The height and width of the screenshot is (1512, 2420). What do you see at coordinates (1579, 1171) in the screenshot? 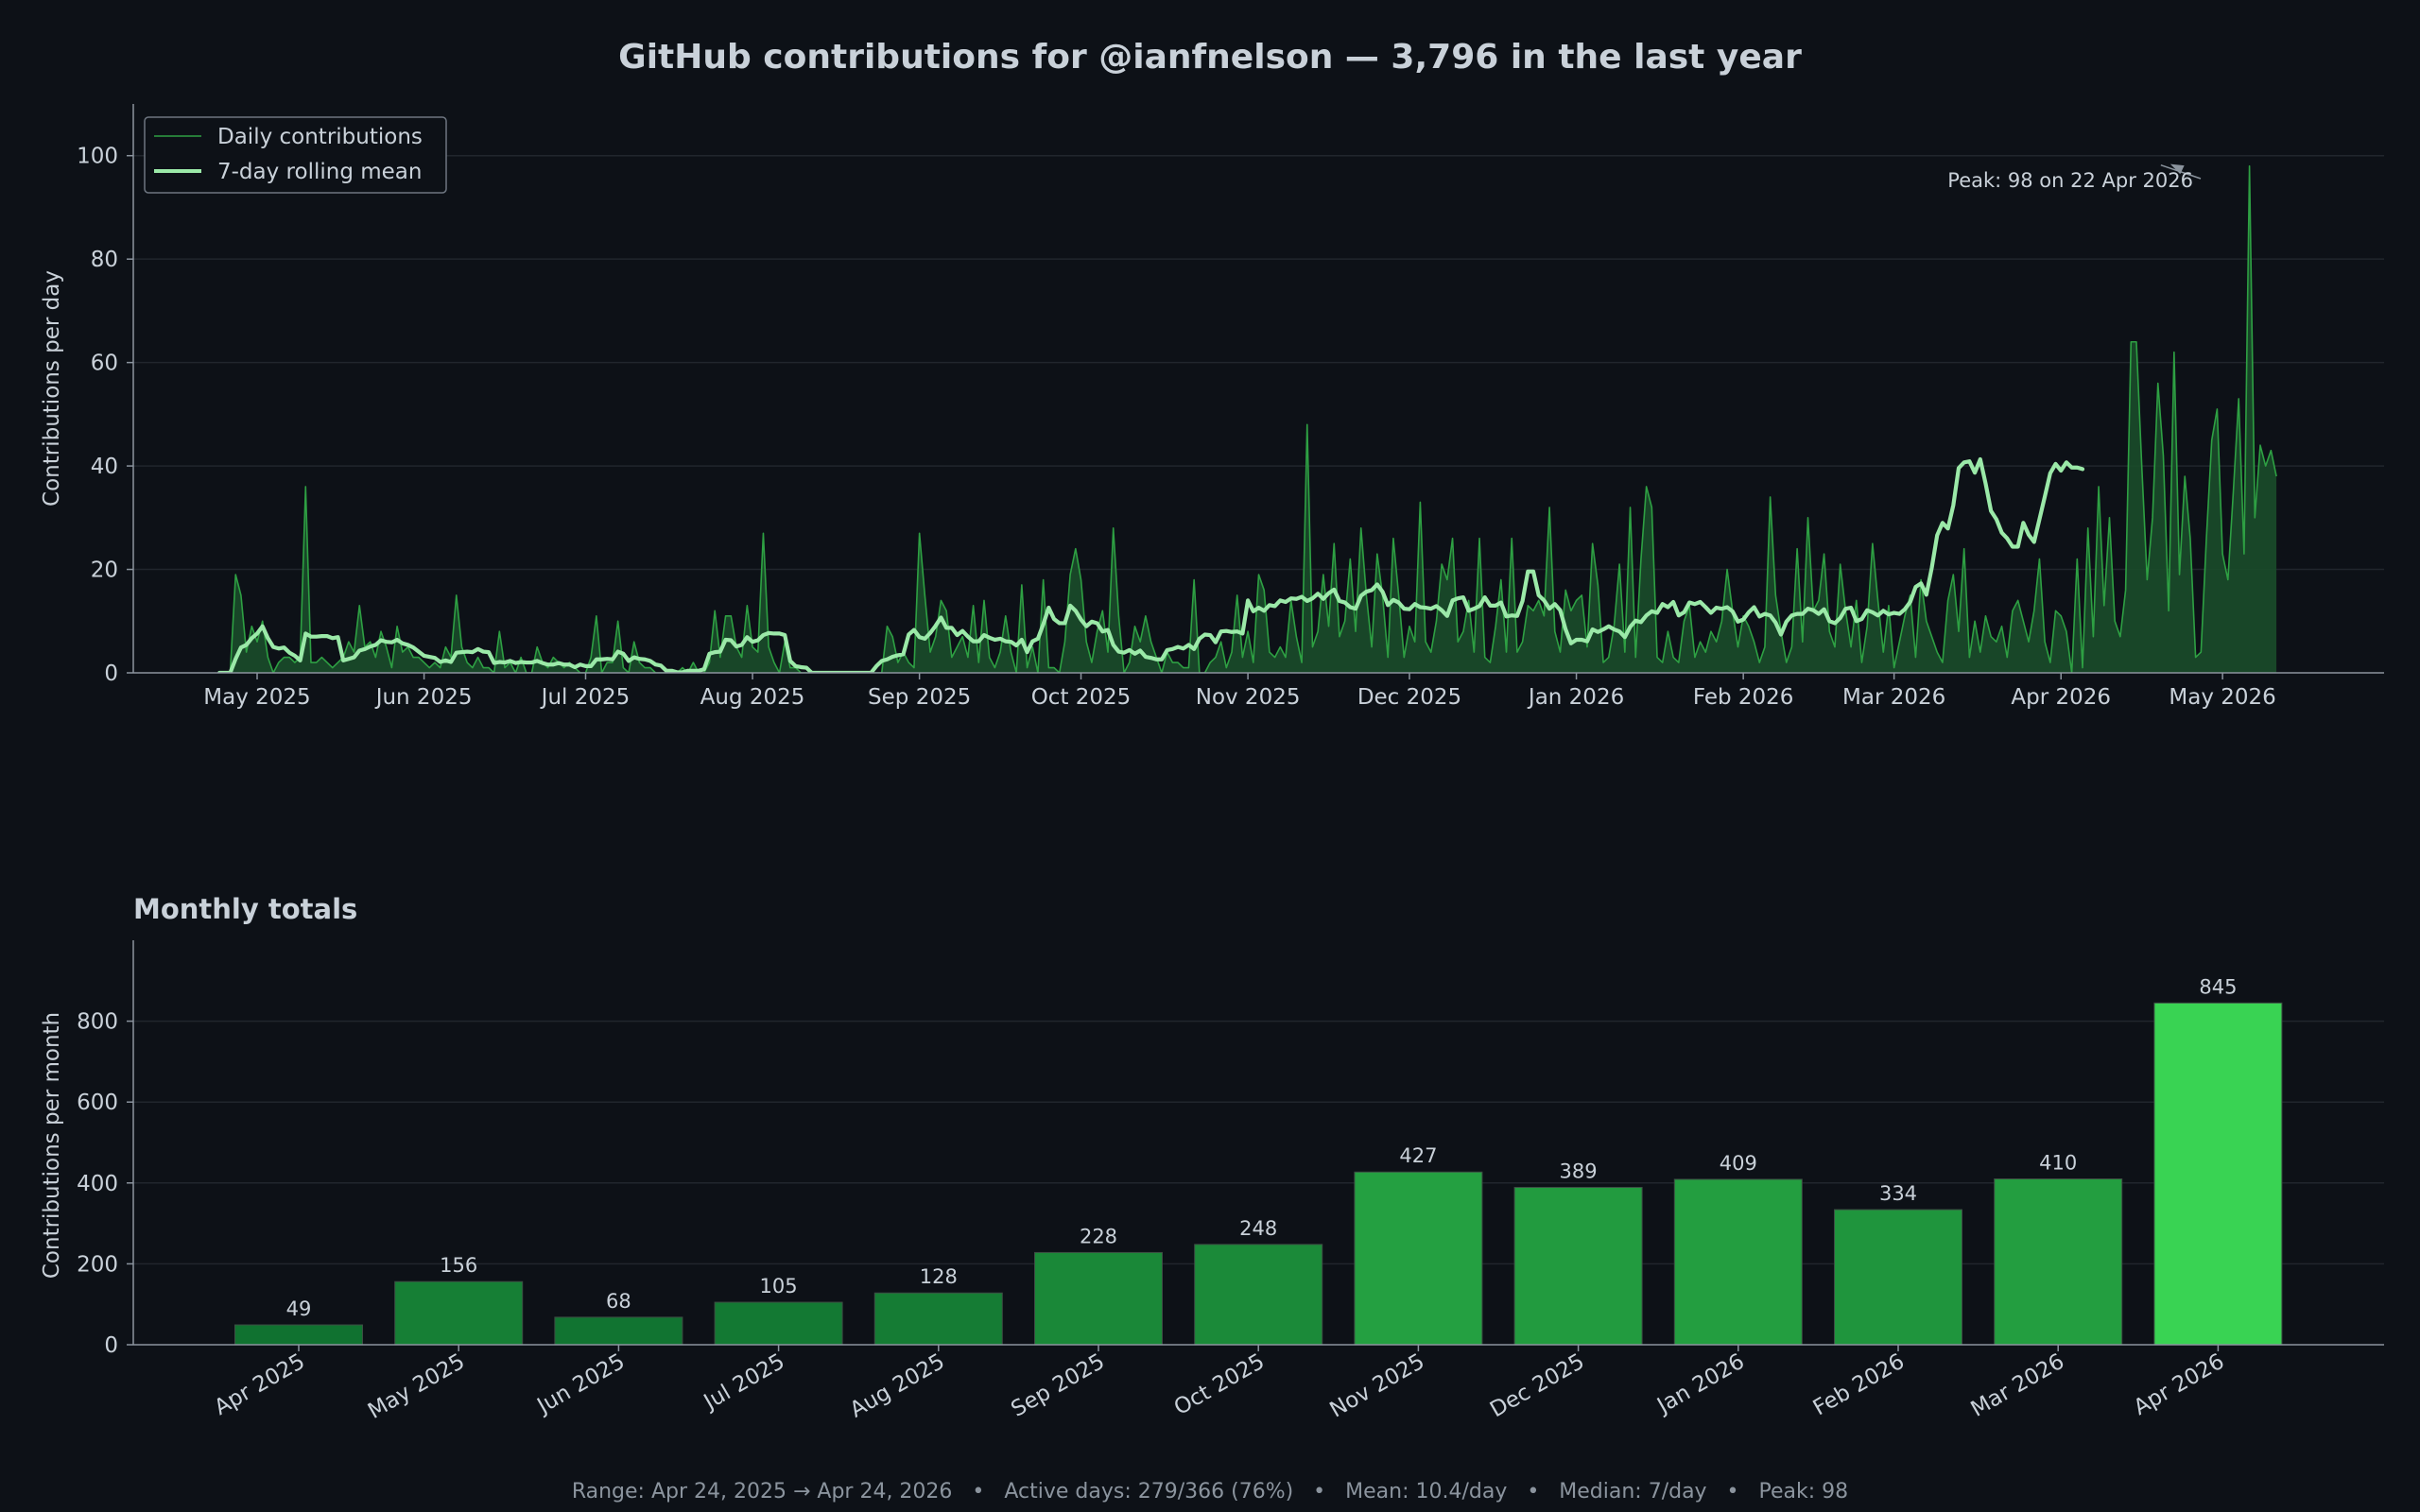
I see `monthly-bar-value-8: 389` at bounding box center [1579, 1171].